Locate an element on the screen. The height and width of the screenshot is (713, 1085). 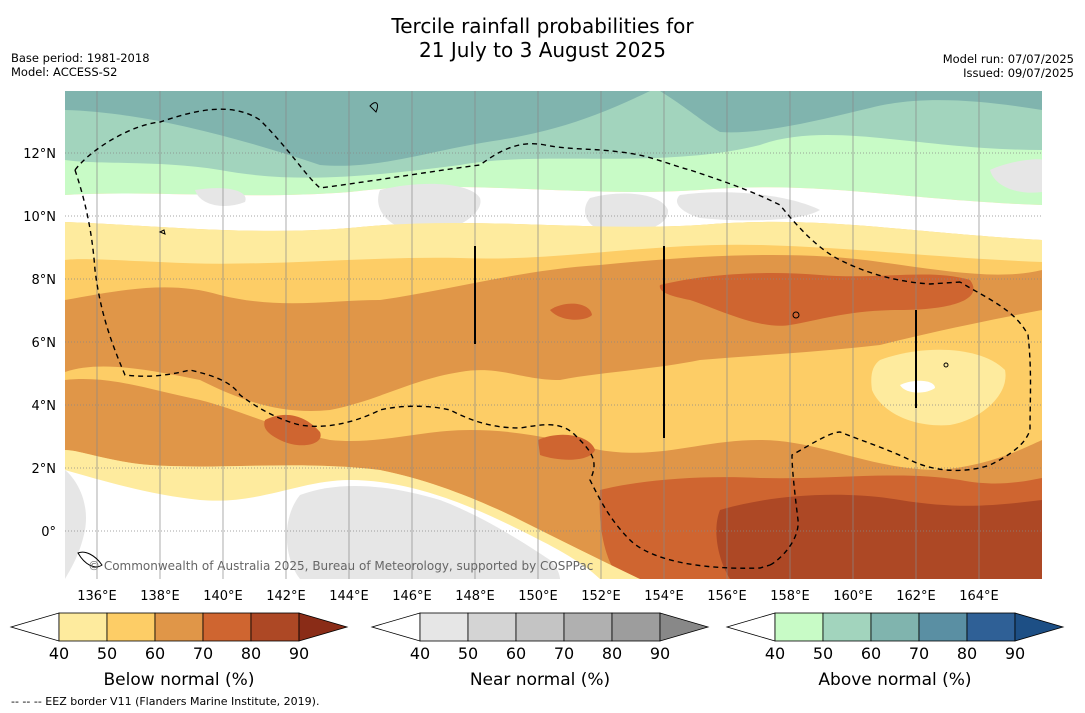
lat-label: 2°N is located at coordinates (44, 469).